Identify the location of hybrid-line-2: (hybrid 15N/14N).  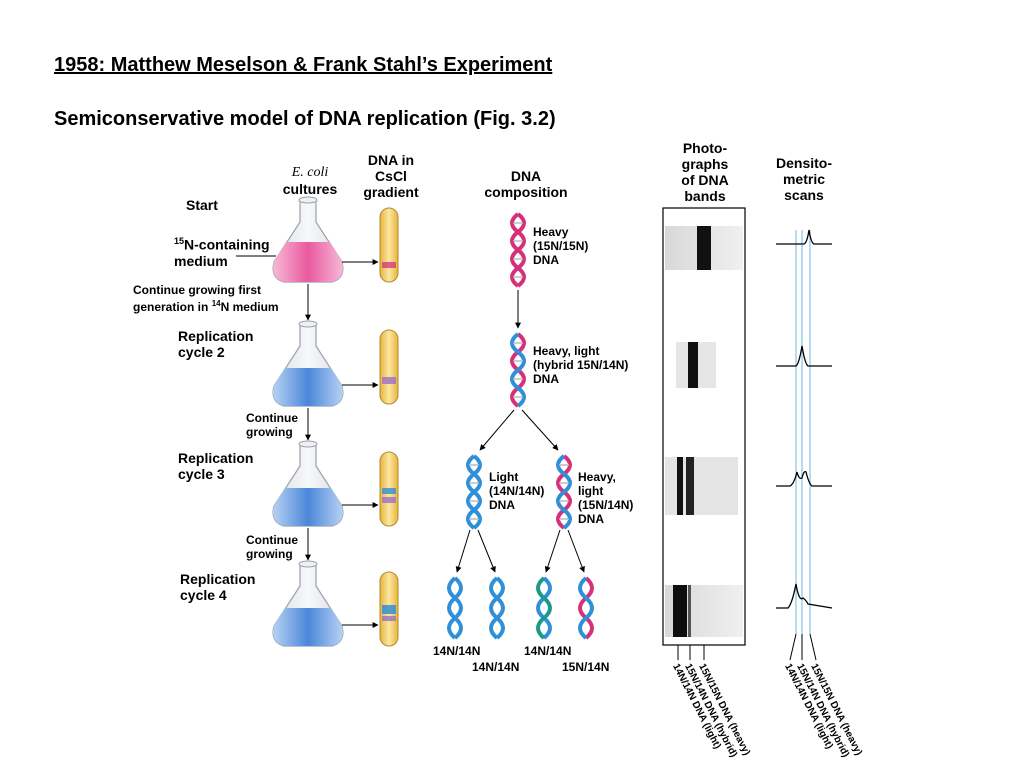
(581, 365).